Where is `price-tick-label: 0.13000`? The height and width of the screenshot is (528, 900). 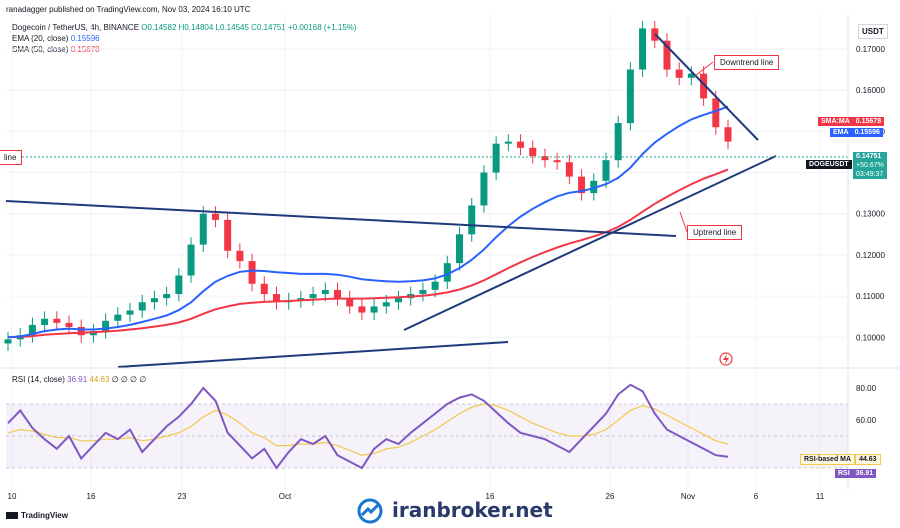 price-tick-label: 0.13000 is located at coordinates (870, 214).